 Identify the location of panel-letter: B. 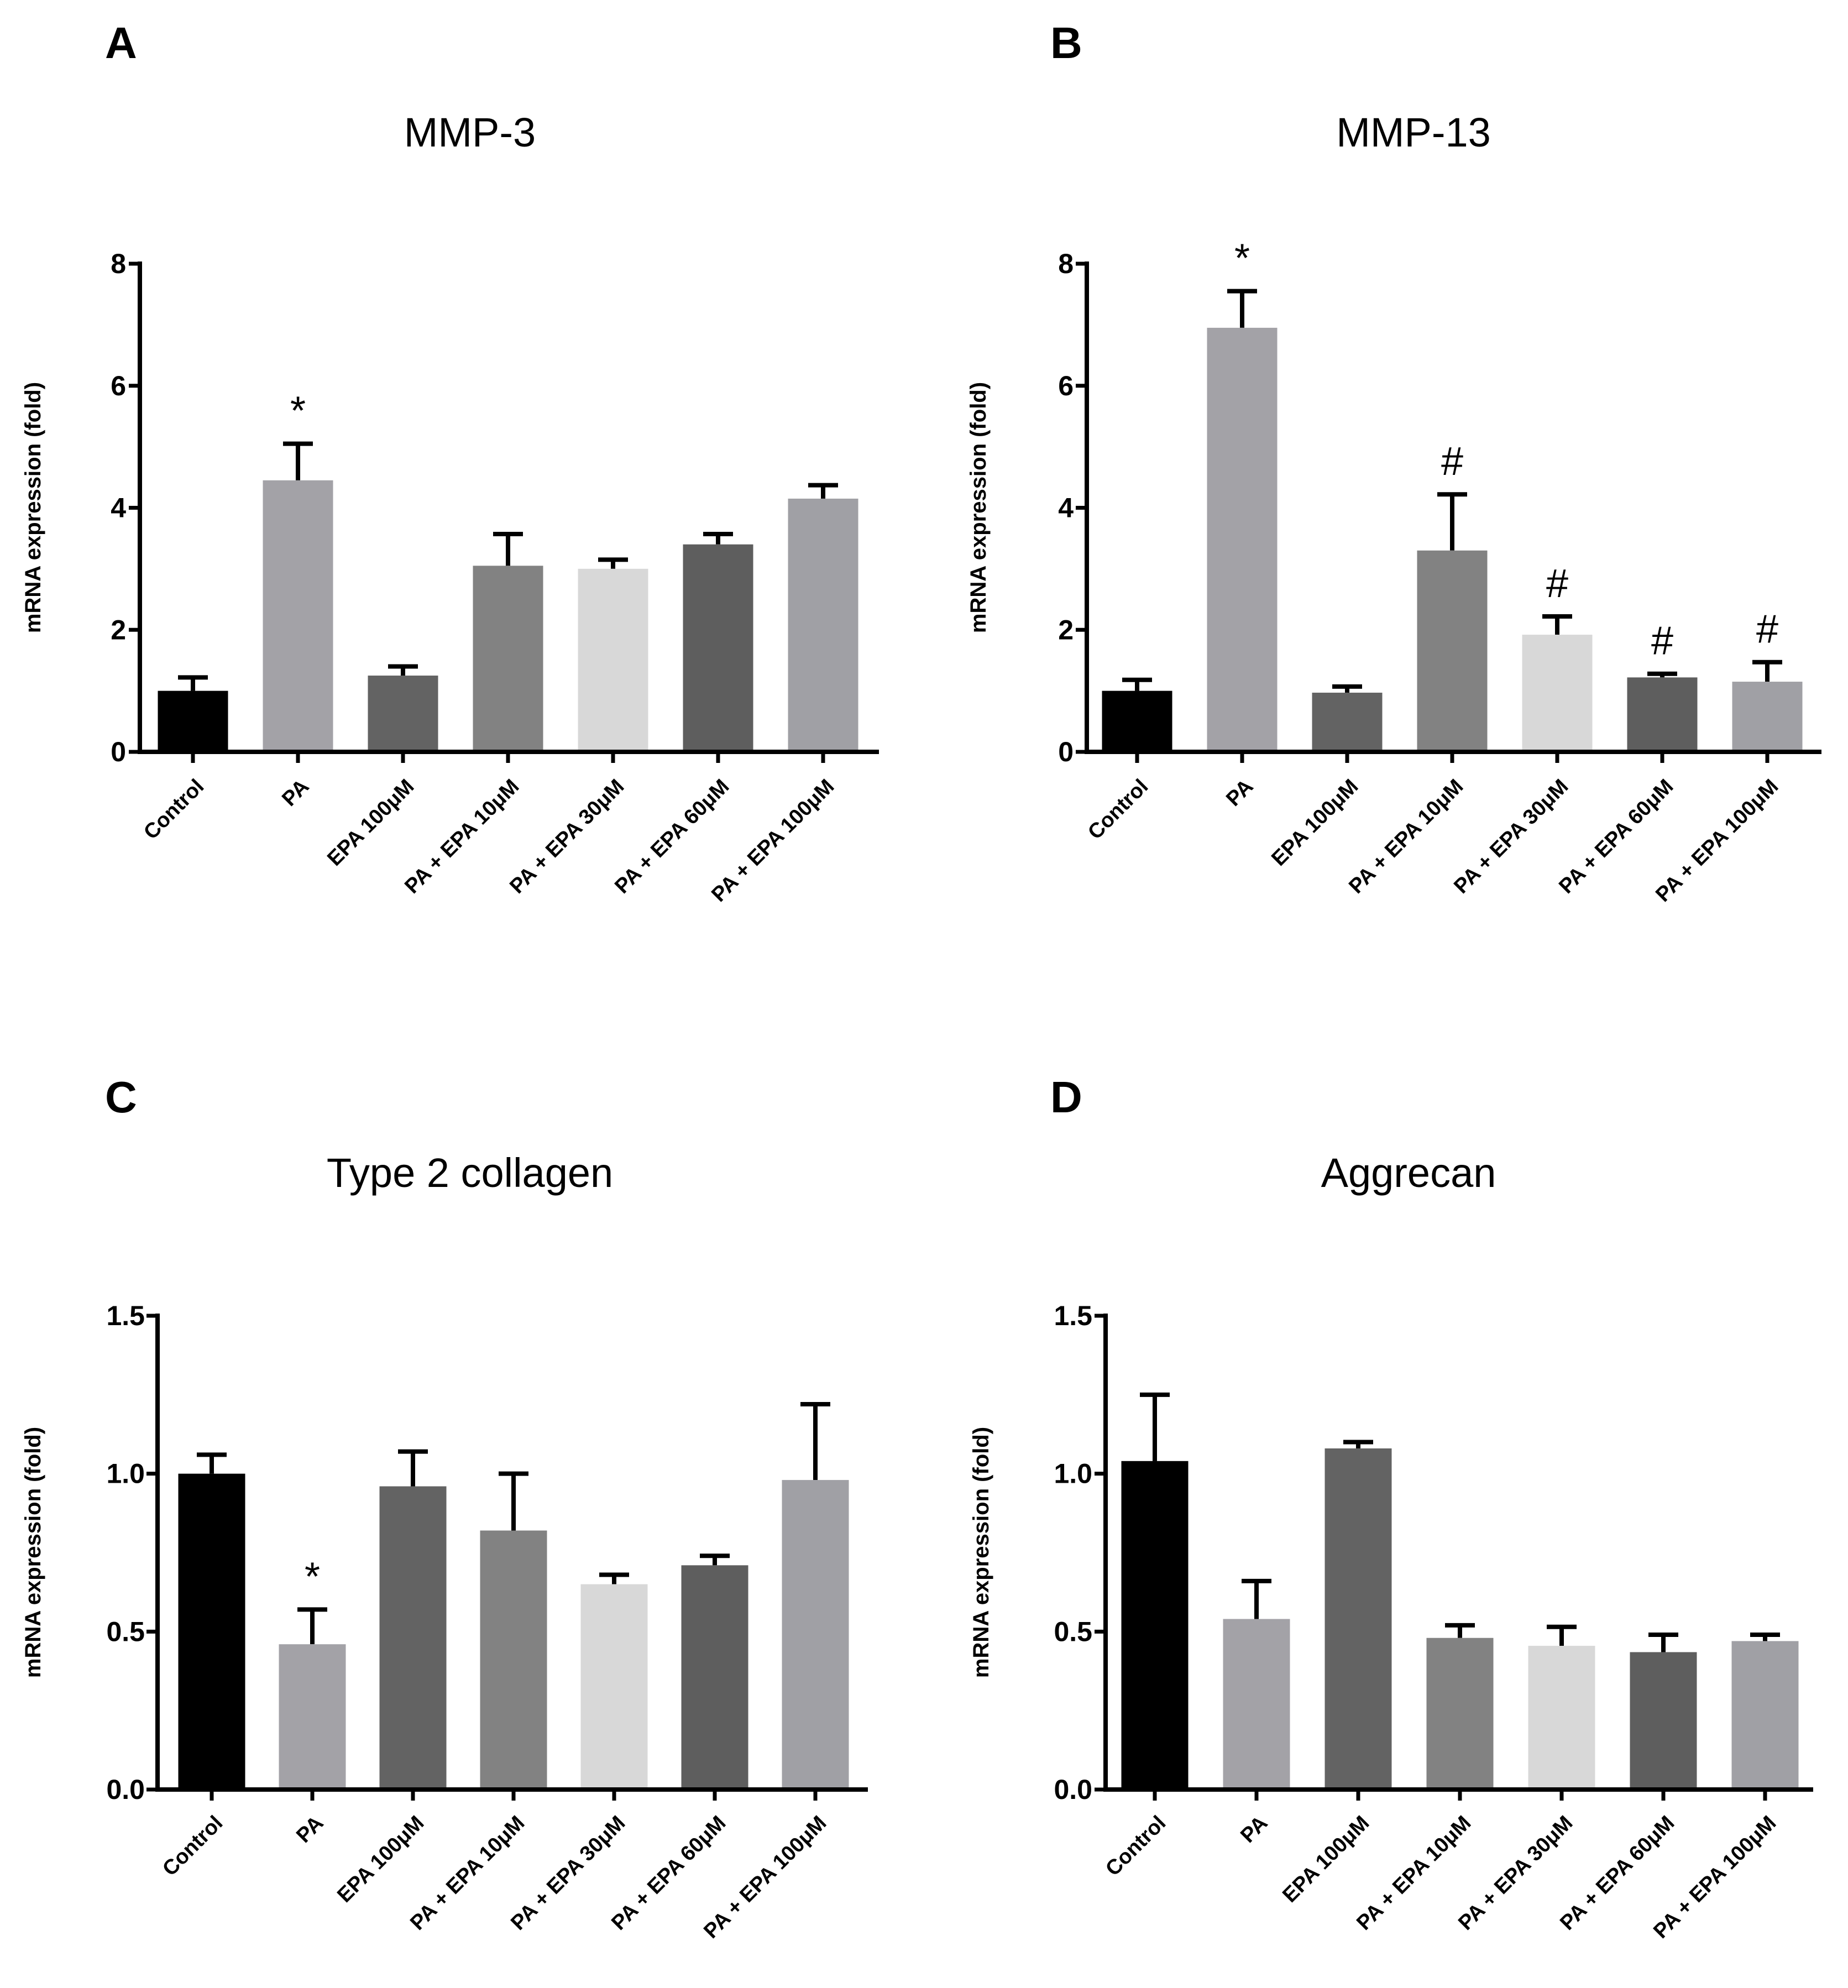
(1066, 42).